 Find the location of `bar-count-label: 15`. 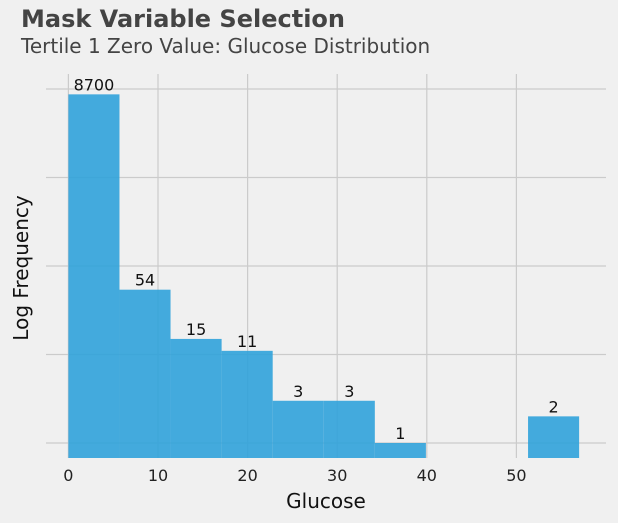

bar-count-label: 15 is located at coordinates (196, 329).